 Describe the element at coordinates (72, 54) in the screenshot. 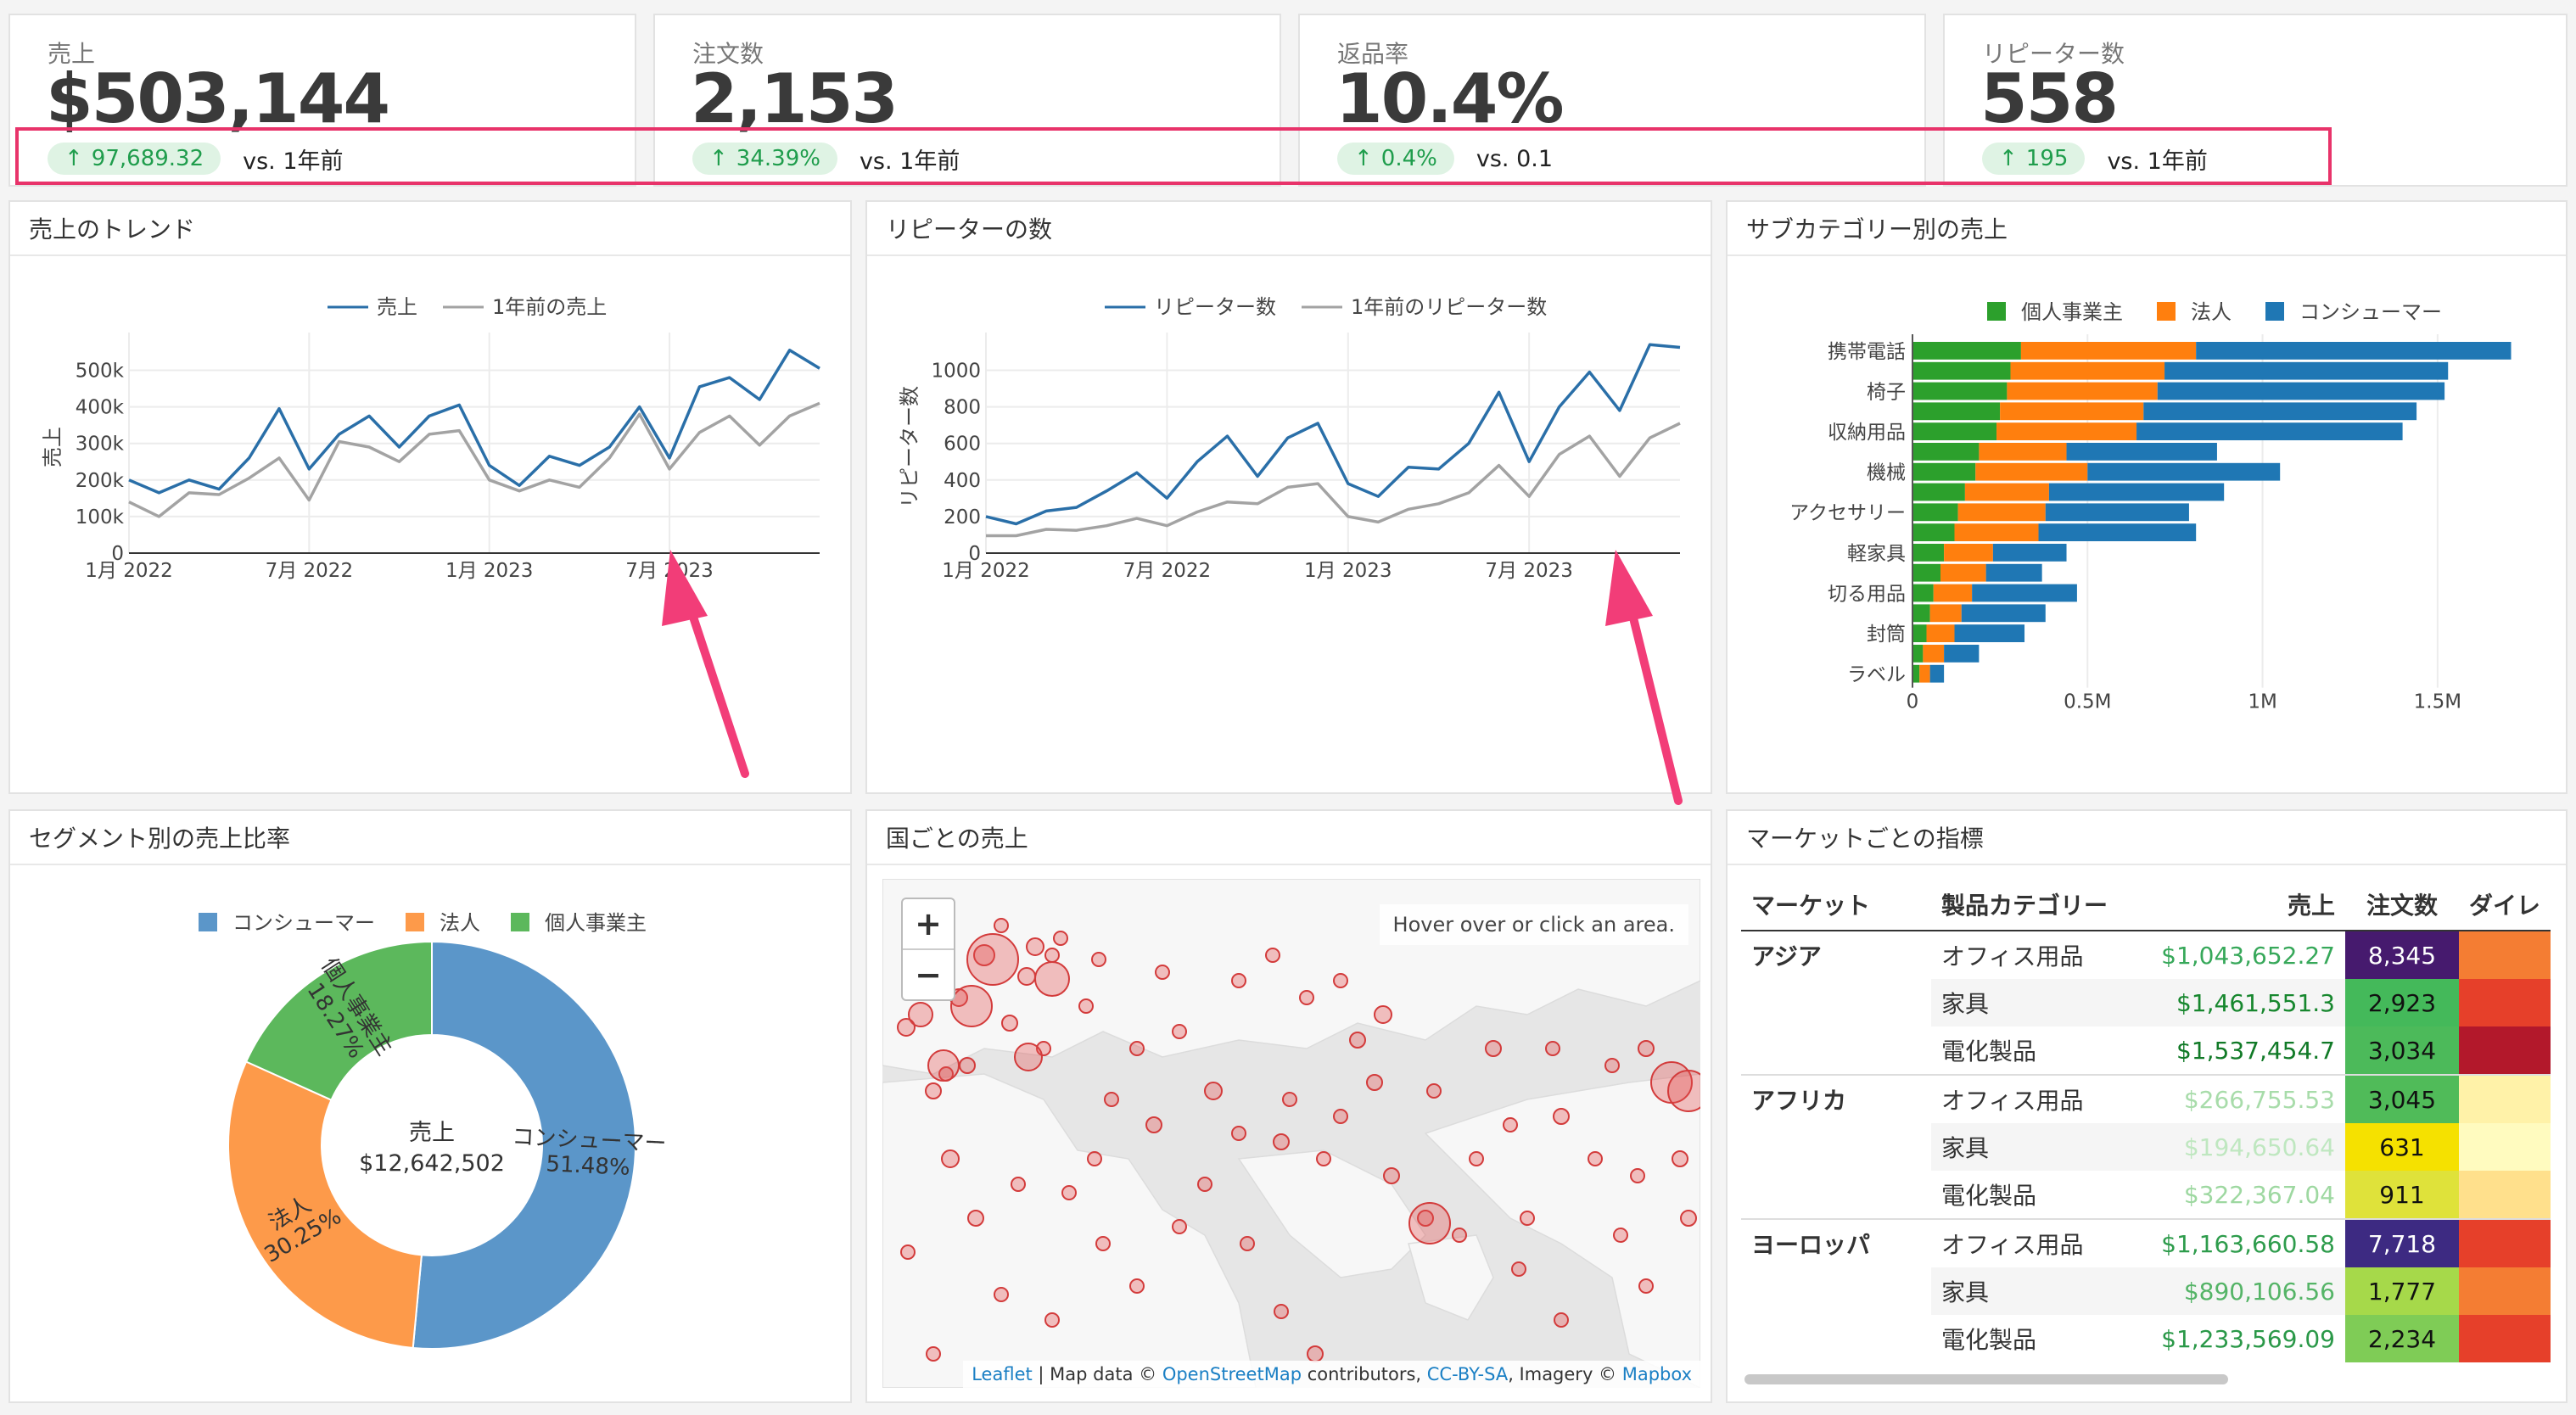

I see `kpi-label: 売上` at that location.